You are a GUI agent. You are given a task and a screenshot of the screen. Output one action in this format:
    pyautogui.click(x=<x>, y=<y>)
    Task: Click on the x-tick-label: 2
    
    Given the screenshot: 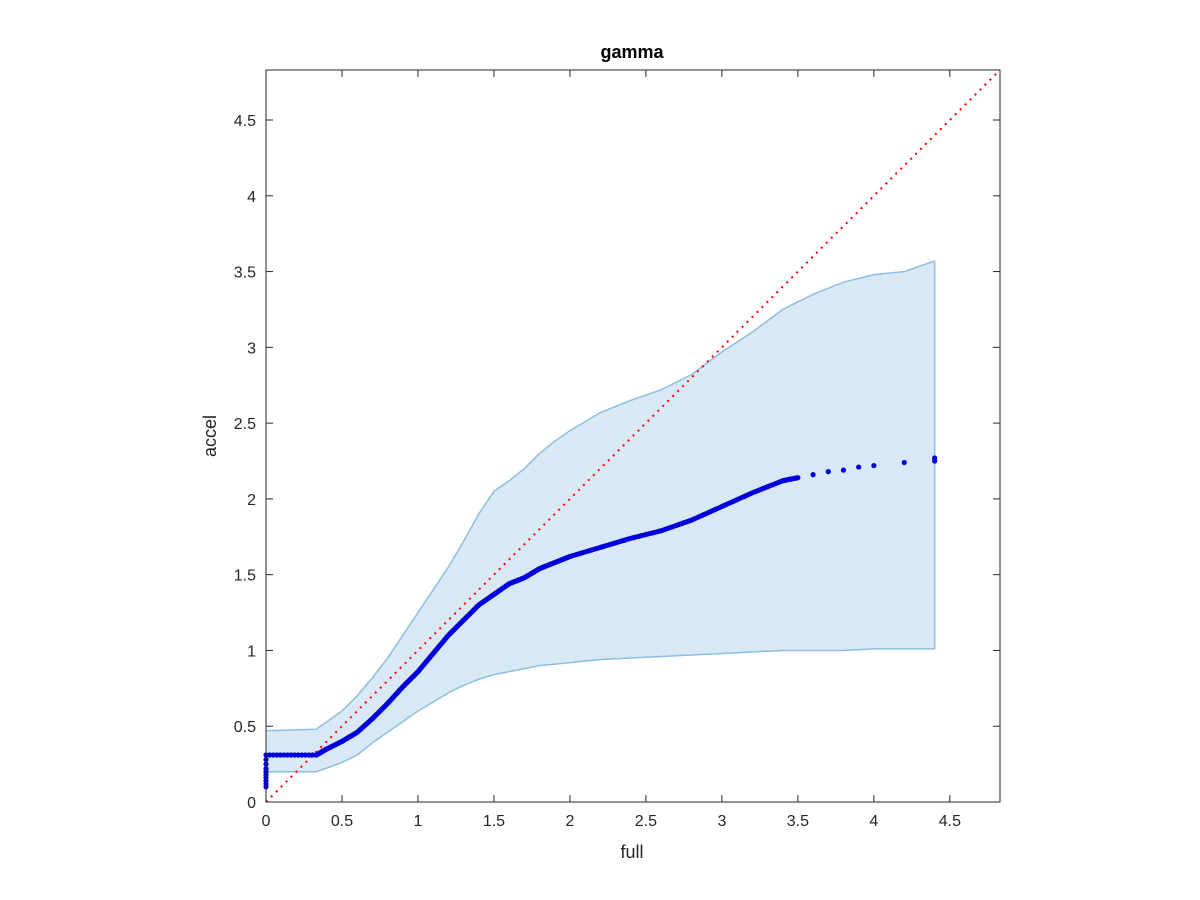 What is the action you would take?
    pyautogui.click(x=569, y=821)
    